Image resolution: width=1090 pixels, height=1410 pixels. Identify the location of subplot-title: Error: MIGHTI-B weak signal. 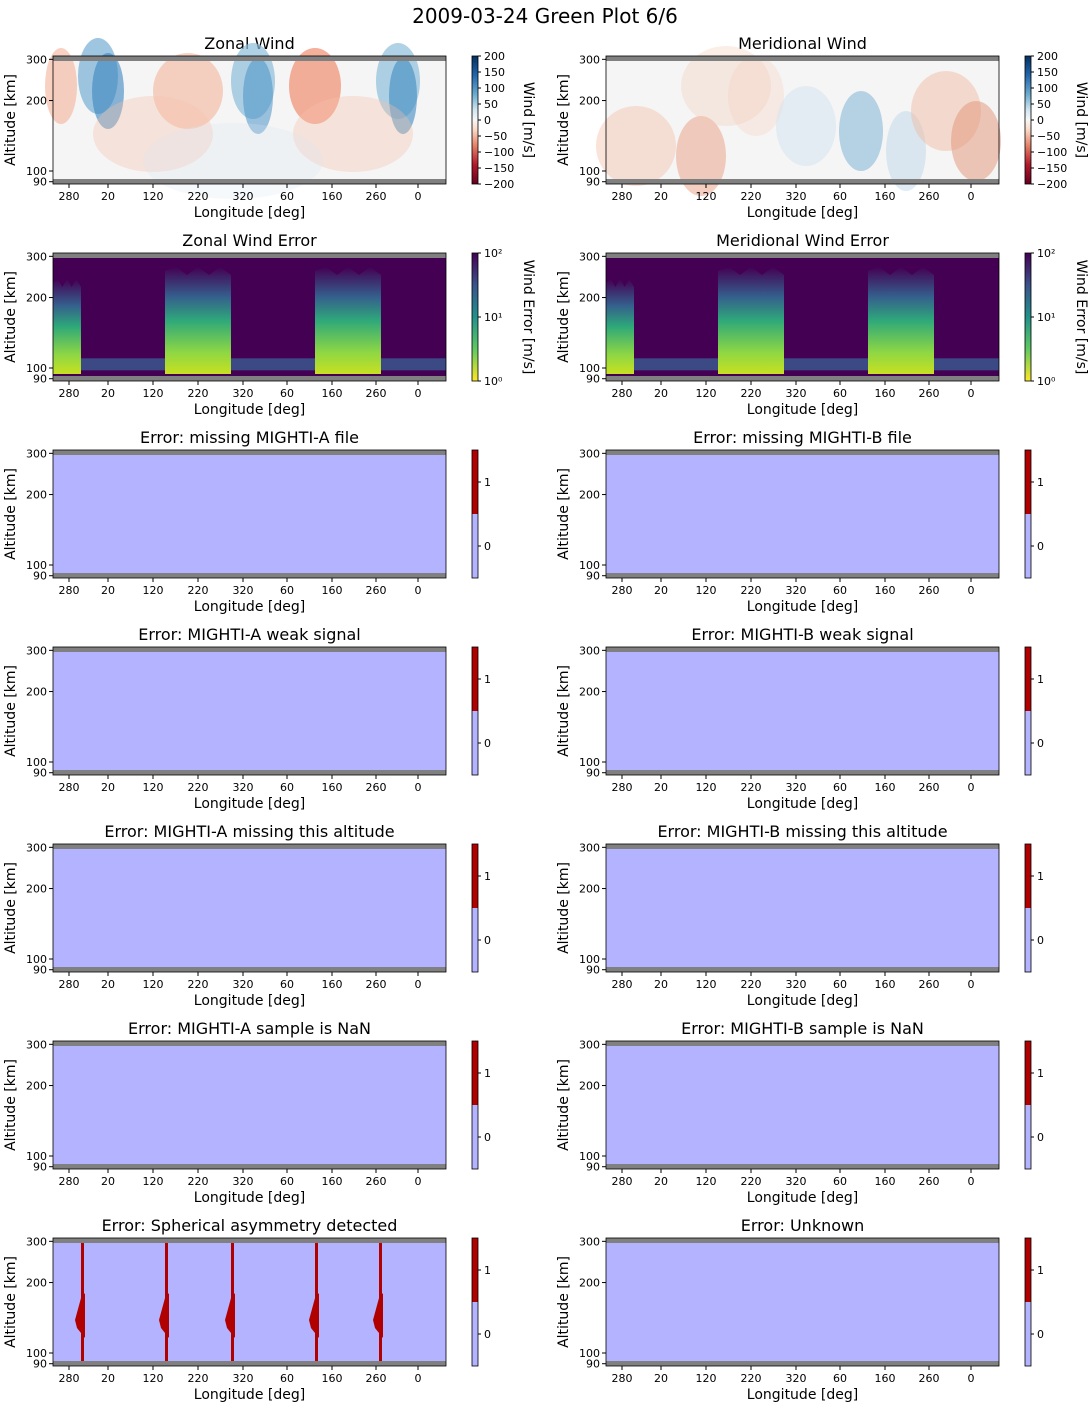
(802, 634).